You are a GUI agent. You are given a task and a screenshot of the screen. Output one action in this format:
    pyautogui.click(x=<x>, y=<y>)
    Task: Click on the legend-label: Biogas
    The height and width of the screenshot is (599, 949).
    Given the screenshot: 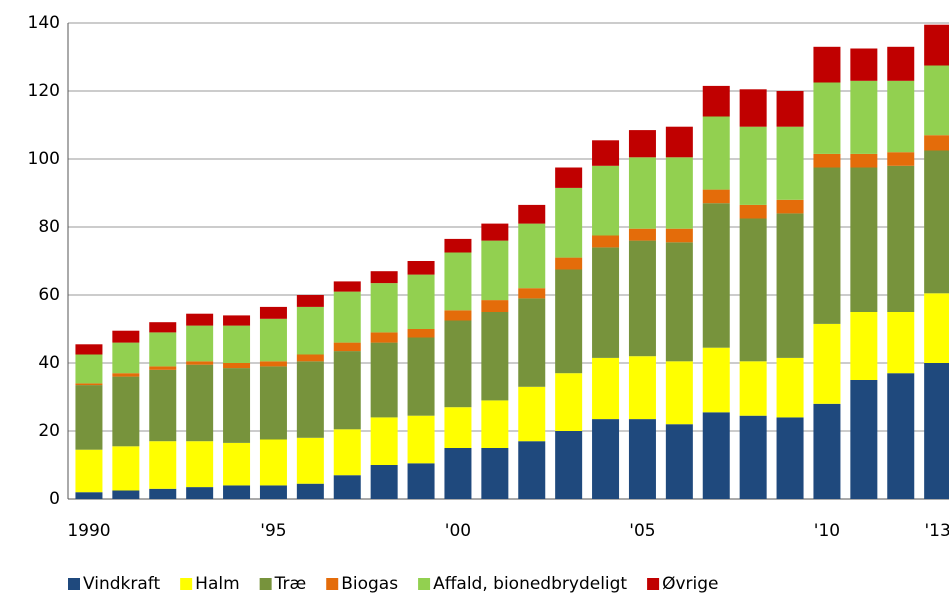 What is the action you would take?
    pyautogui.click(x=369, y=584)
    